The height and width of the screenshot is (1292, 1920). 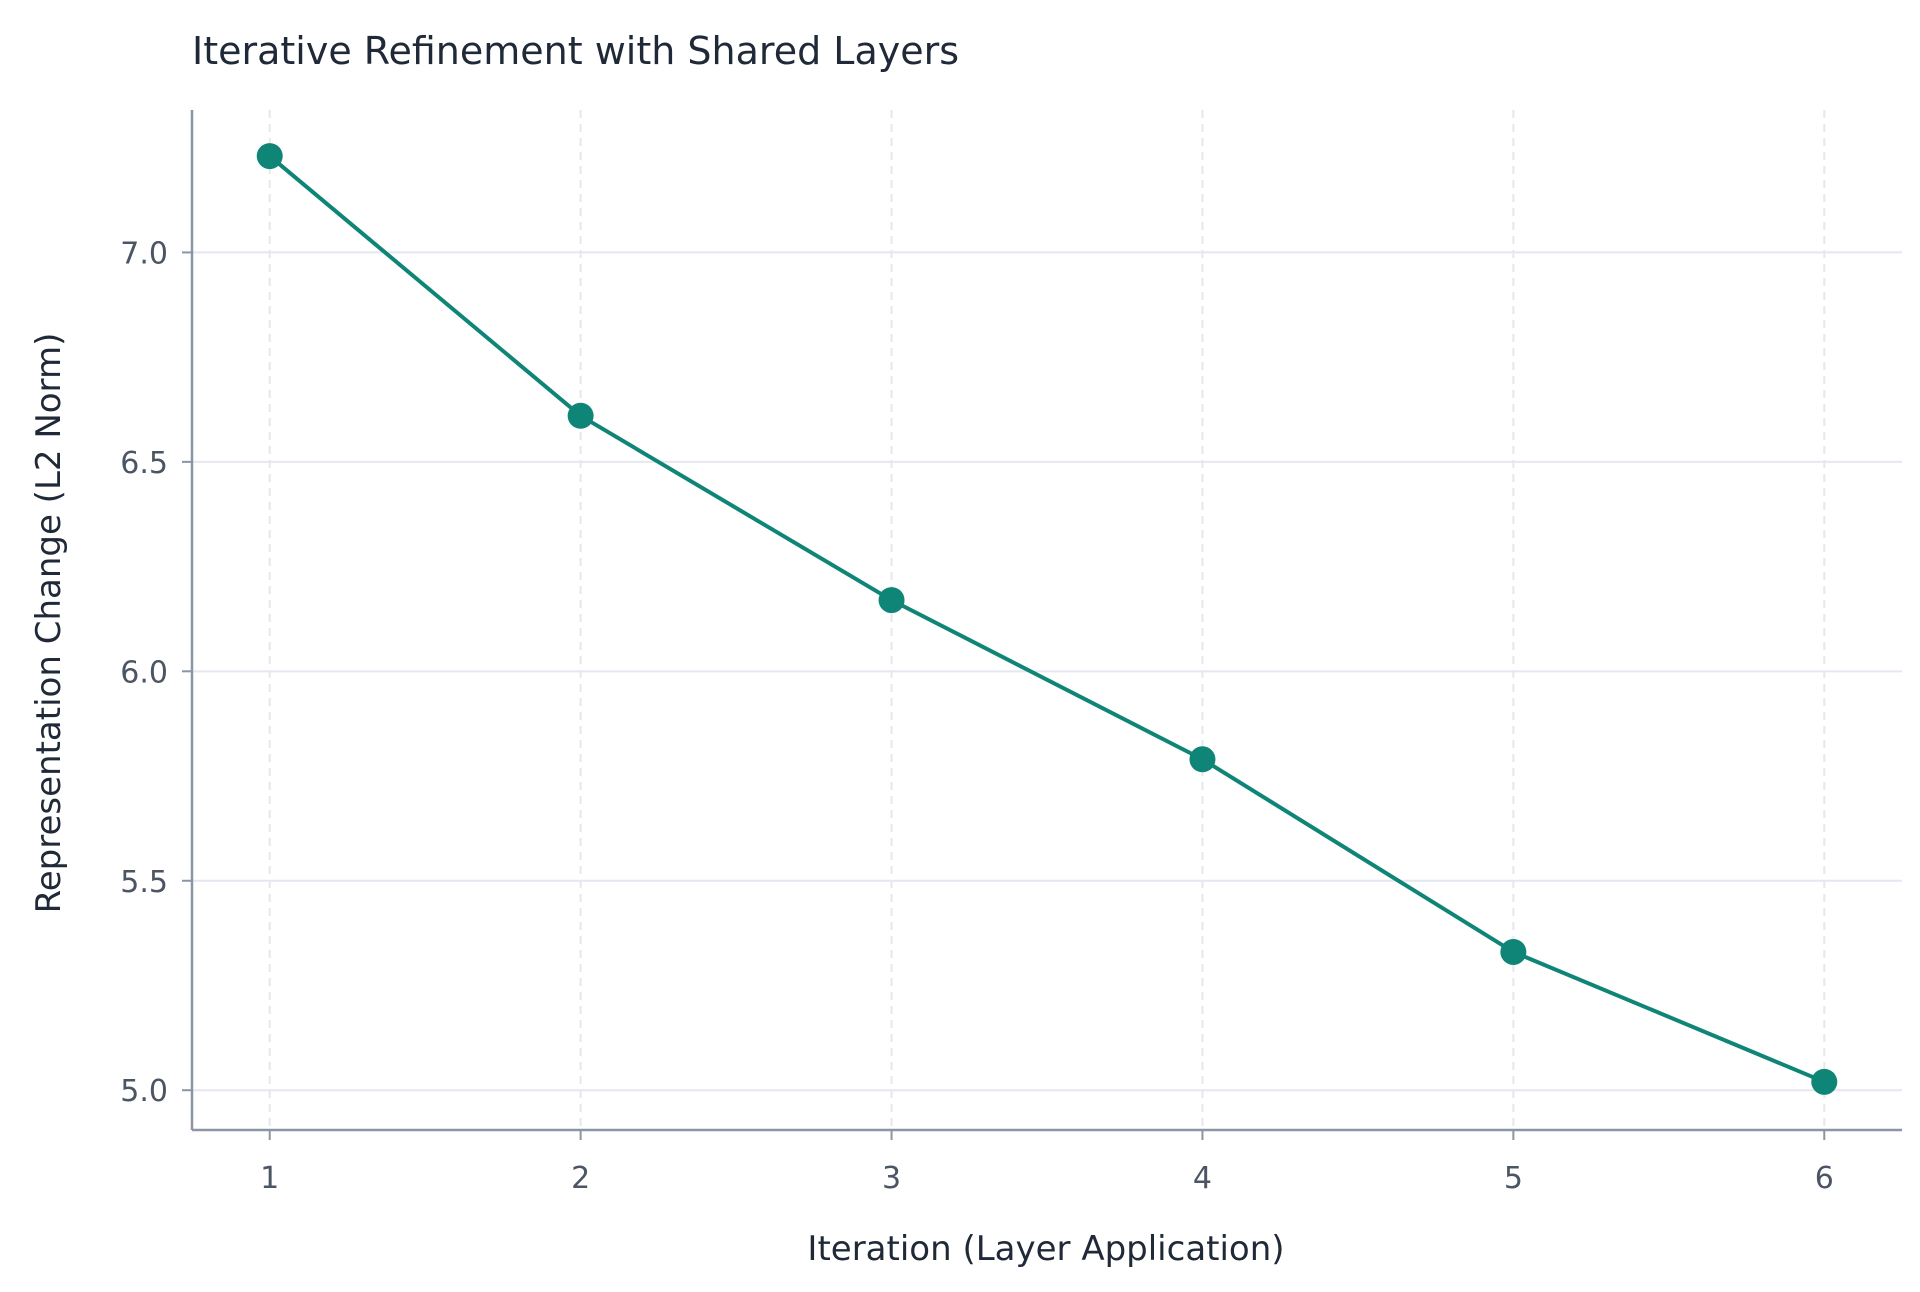 I want to click on x-tick-label: 6, so click(x=1824, y=1178).